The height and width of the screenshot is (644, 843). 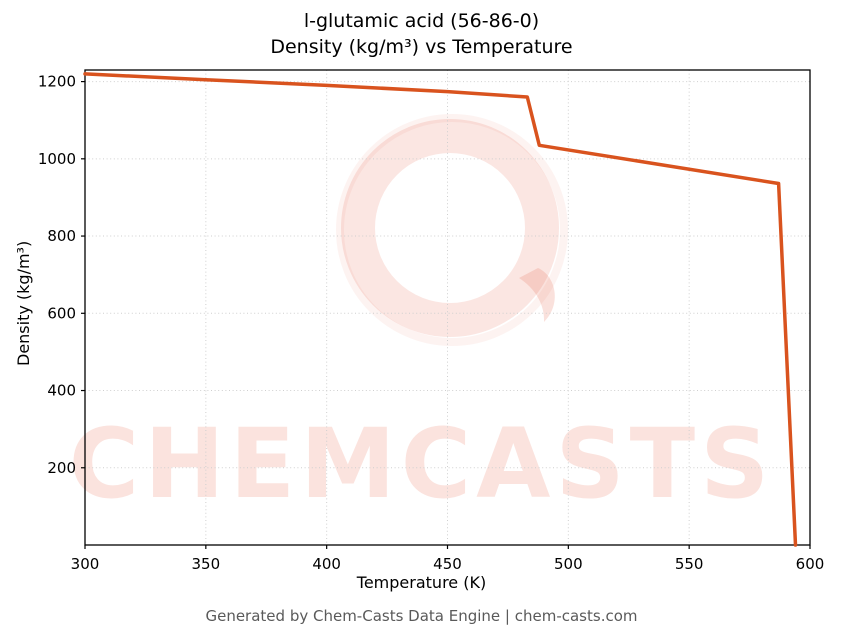 What do you see at coordinates (57, 159) in the screenshot?
I see `y-tick-label: 1000` at bounding box center [57, 159].